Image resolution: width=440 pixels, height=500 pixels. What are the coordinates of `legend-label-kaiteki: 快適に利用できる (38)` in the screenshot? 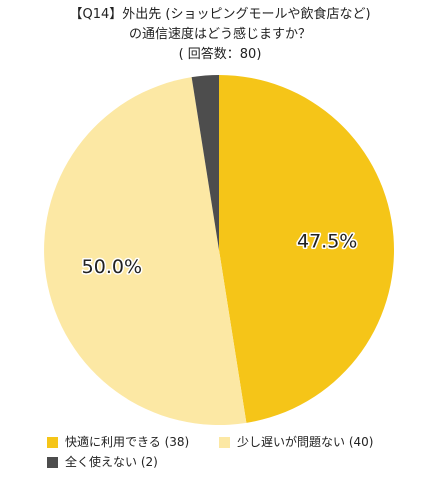 It's located at (127, 442).